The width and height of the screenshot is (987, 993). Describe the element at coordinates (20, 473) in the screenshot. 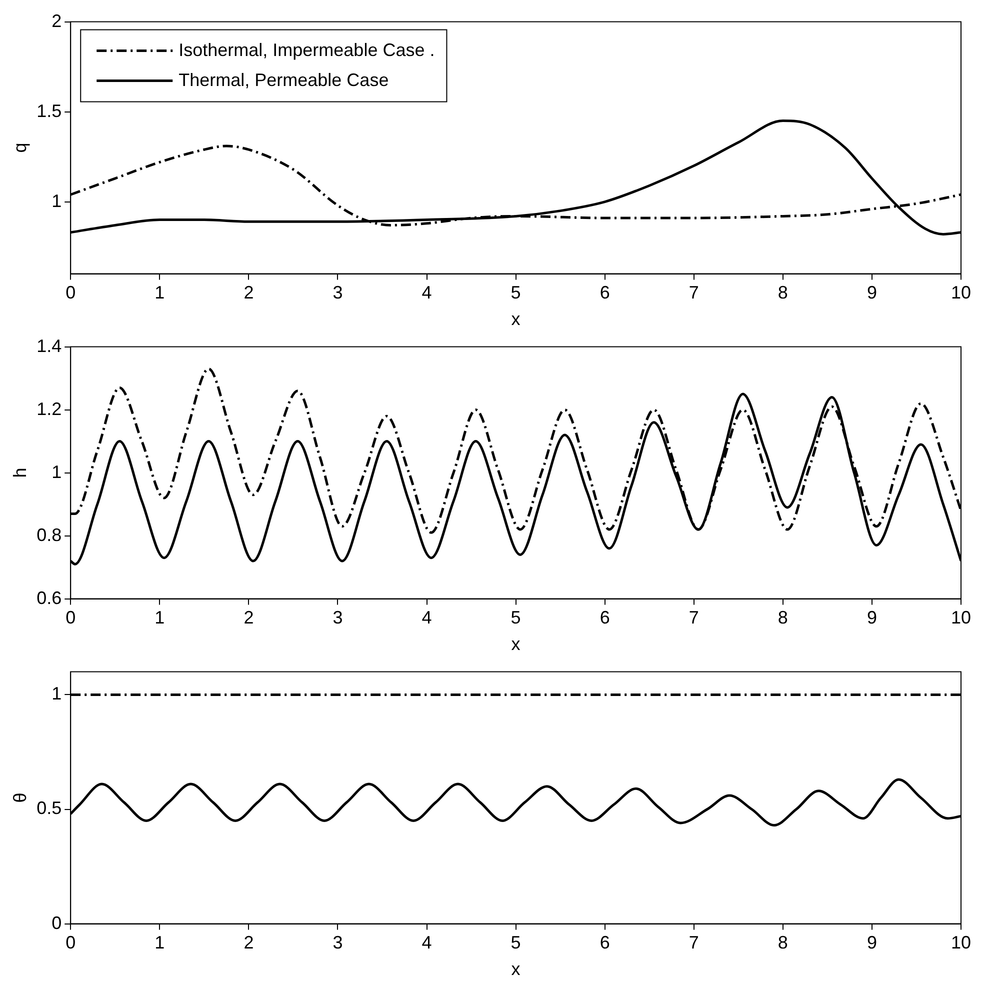

I see `y-axis-title: h` at that location.